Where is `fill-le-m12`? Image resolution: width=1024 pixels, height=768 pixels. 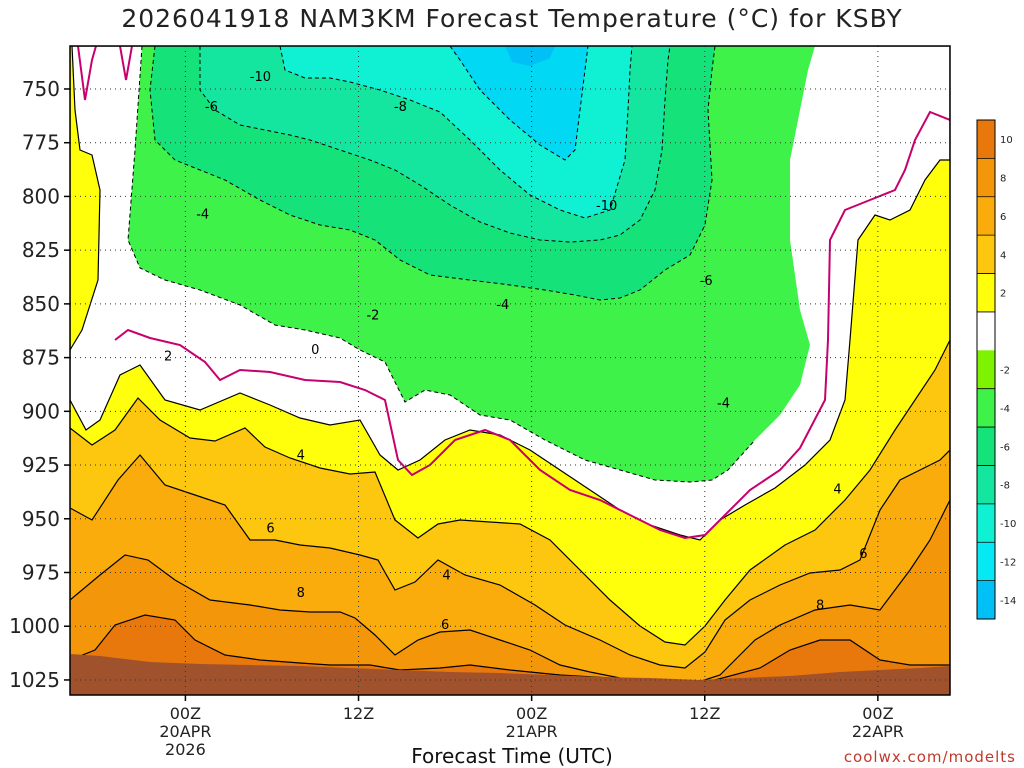
fill-le-m12 is located at coordinates (519, 103).